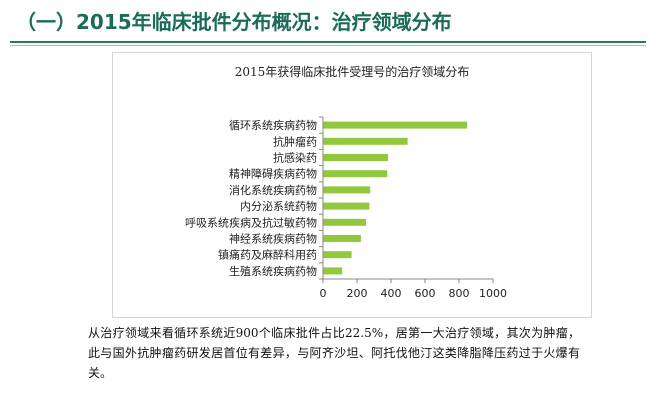 This screenshot has height=407, width=656. Describe the element at coordinates (459, 293) in the screenshot. I see `x-tick-label-4: 800` at that location.